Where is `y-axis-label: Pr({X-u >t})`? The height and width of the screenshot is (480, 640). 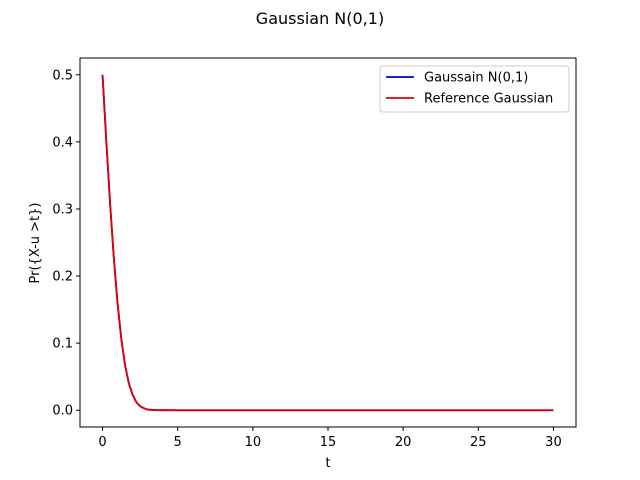
y-axis-label: Pr({X-u >t}) is located at coordinates (35, 243).